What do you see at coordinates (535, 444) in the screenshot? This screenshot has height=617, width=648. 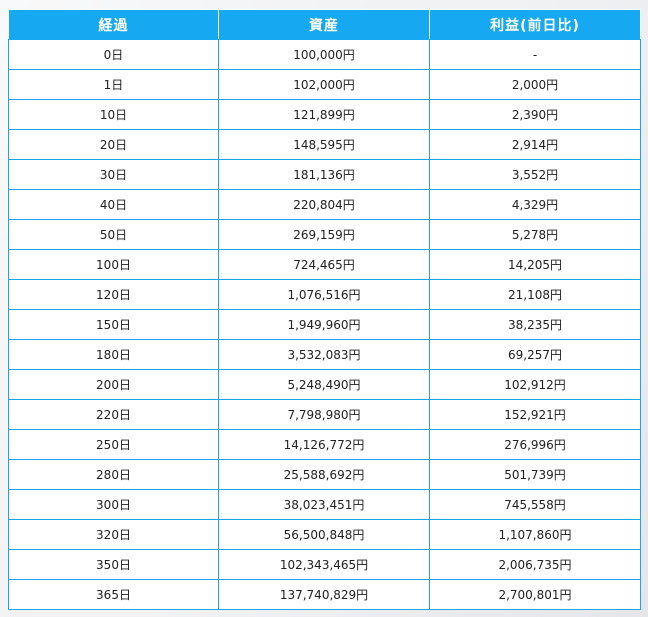 I see `profit-cell: 276,996円` at bounding box center [535, 444].